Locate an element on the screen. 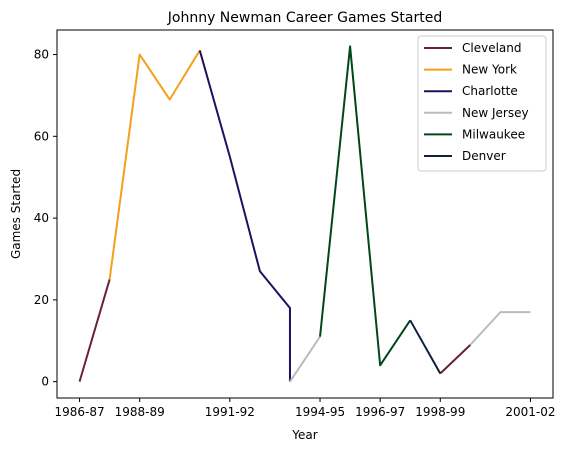 This screenshot has height=453, width=569. y-axis-label: Games Started is located at coordinates (16, 214).